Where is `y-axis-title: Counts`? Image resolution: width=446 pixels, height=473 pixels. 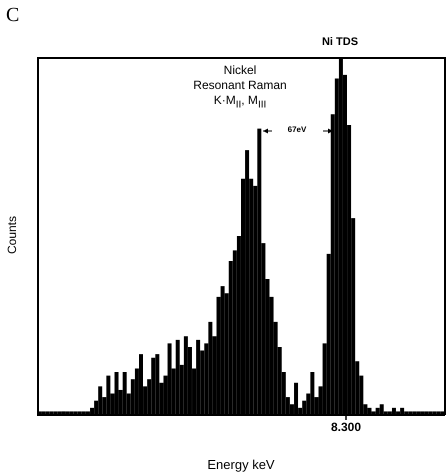
y-axis-title: Counts is located at coordinates (12, 235).